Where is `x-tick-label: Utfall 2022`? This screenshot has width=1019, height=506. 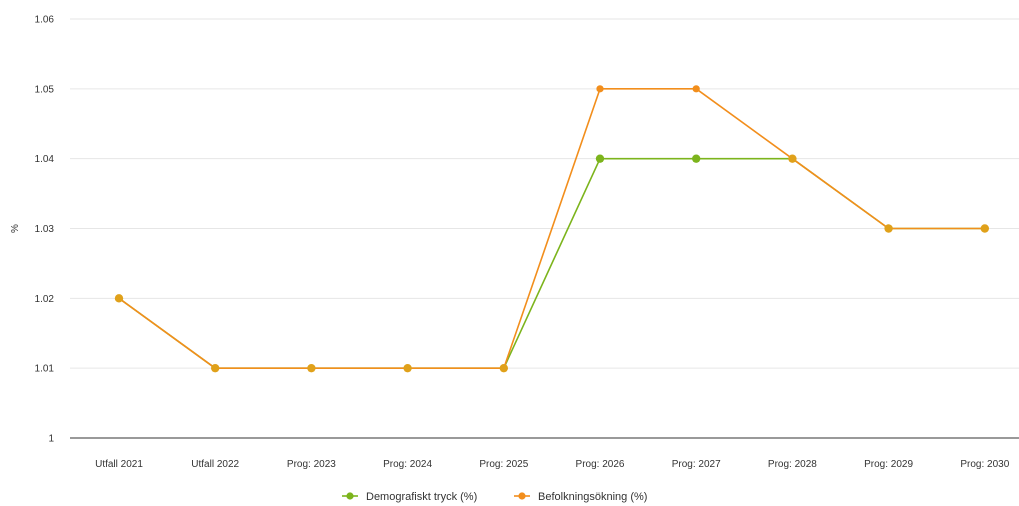 x-tick-label: Utfall 2022 is located at coordinates (215, 464).